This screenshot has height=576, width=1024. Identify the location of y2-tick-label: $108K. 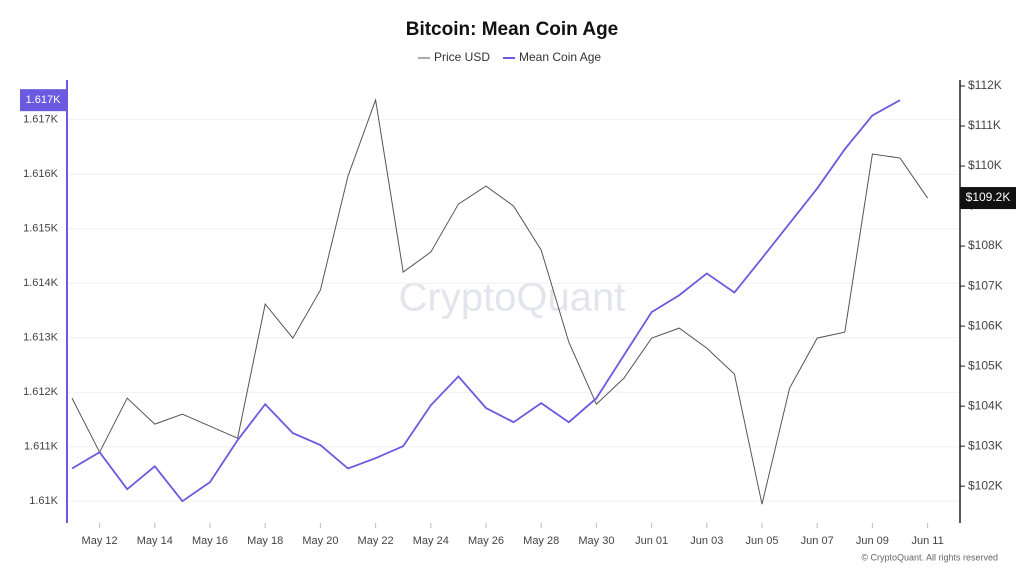
(985, 245).